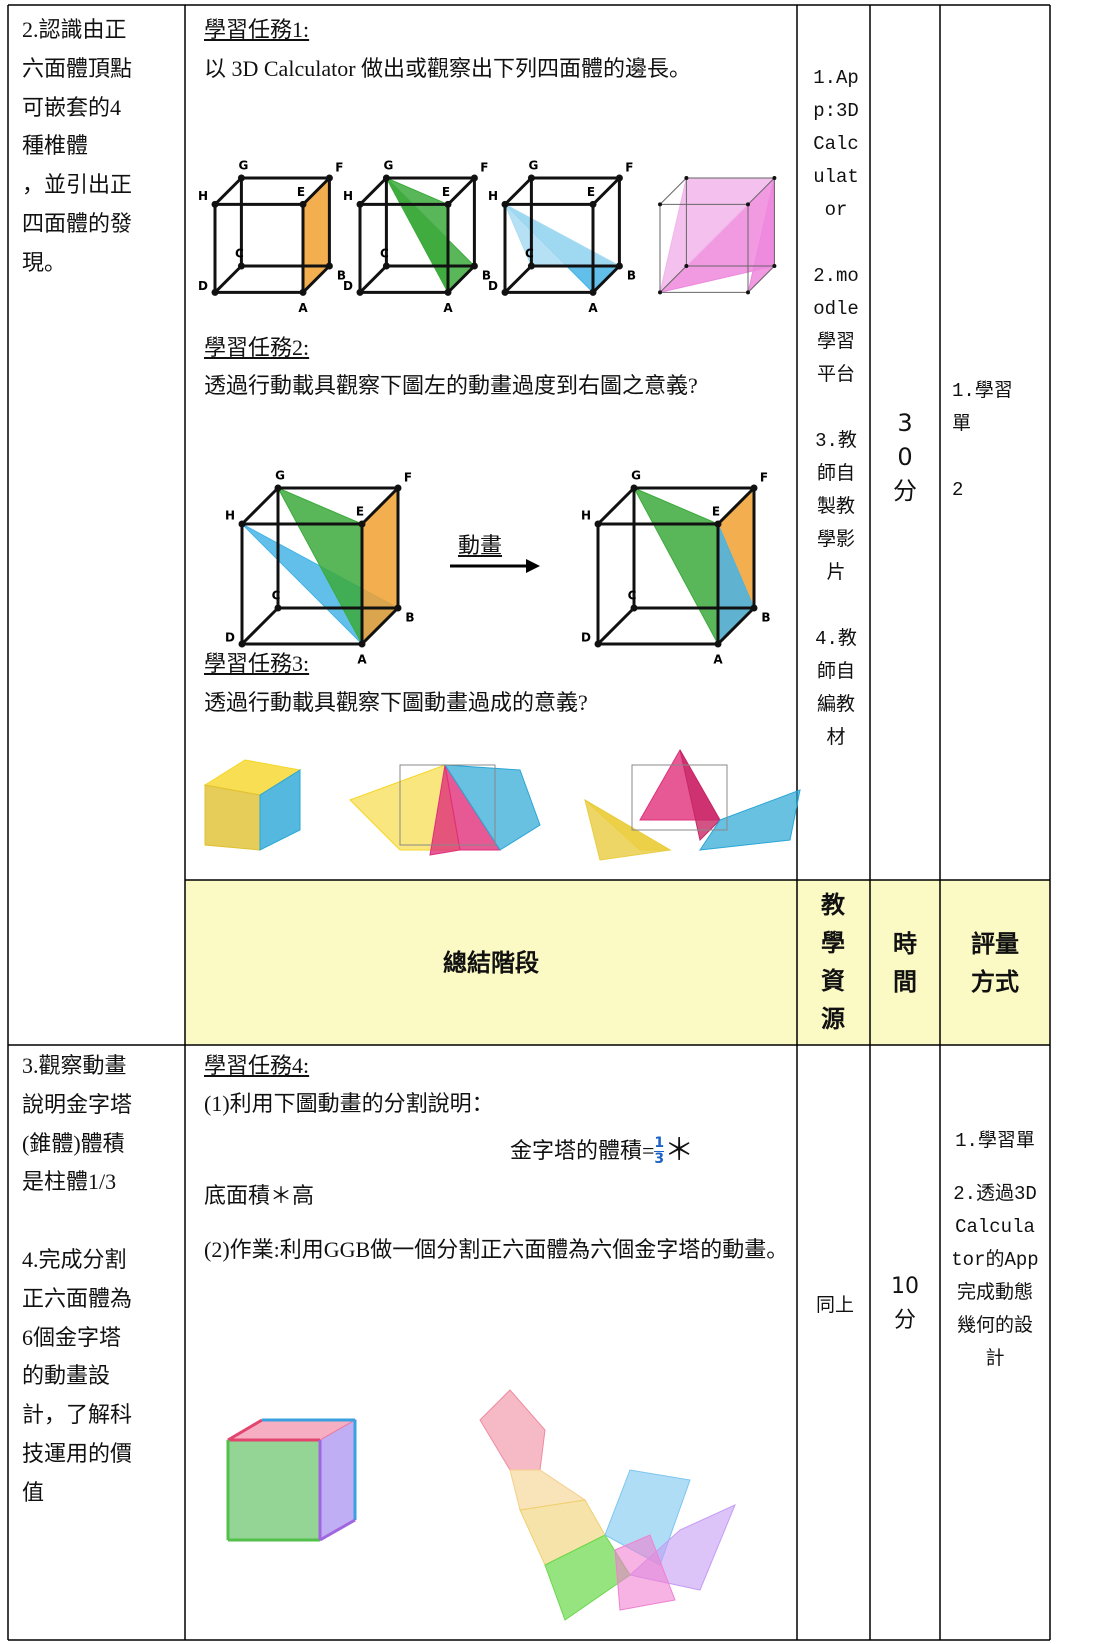 The image size is (1101, 1644). What do you see at coordinates (985, 441) in the screenshot?
I see `assessment: 1.學習單 2` at bounding box center [985, 441].